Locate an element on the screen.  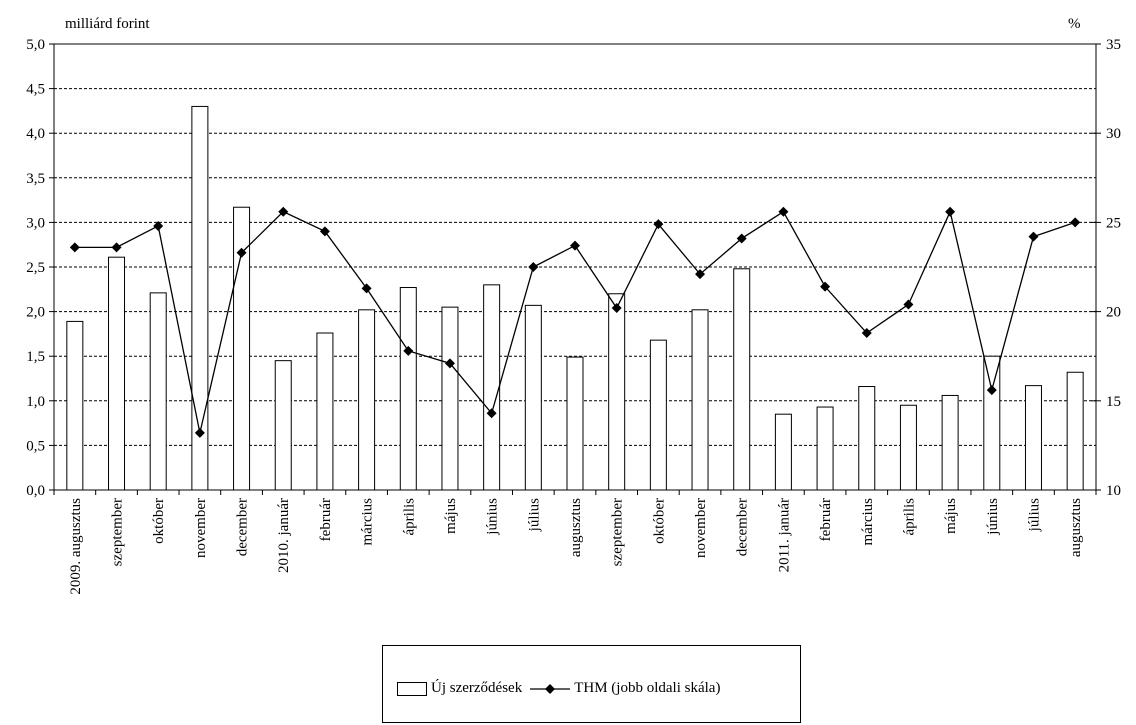
left-tick-label: 3,5 is located at coordinates (35, 179).